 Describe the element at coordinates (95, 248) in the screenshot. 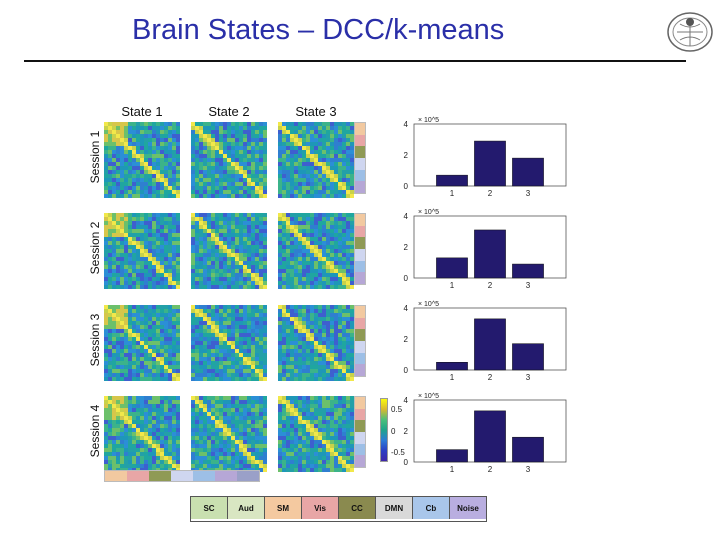

I see `row-label-session-2: Session 2` at that location.